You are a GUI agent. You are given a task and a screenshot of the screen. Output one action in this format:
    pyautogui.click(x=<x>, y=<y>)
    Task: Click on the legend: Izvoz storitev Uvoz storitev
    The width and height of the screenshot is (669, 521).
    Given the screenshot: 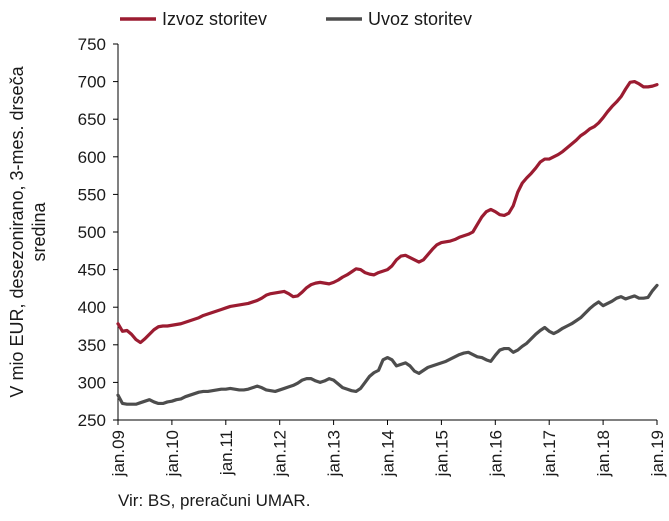 What is the action you would take?
    pyautogui.click(x=296, y=19)
    